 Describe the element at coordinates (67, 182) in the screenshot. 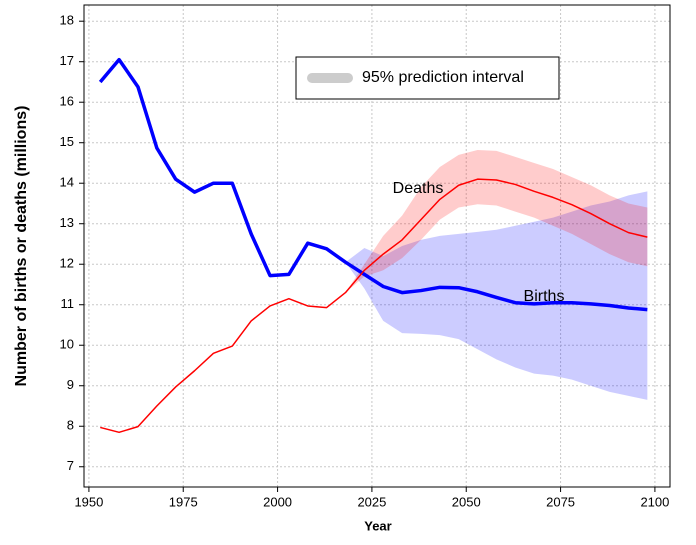

I see `y-tick-label: 14` at that location.